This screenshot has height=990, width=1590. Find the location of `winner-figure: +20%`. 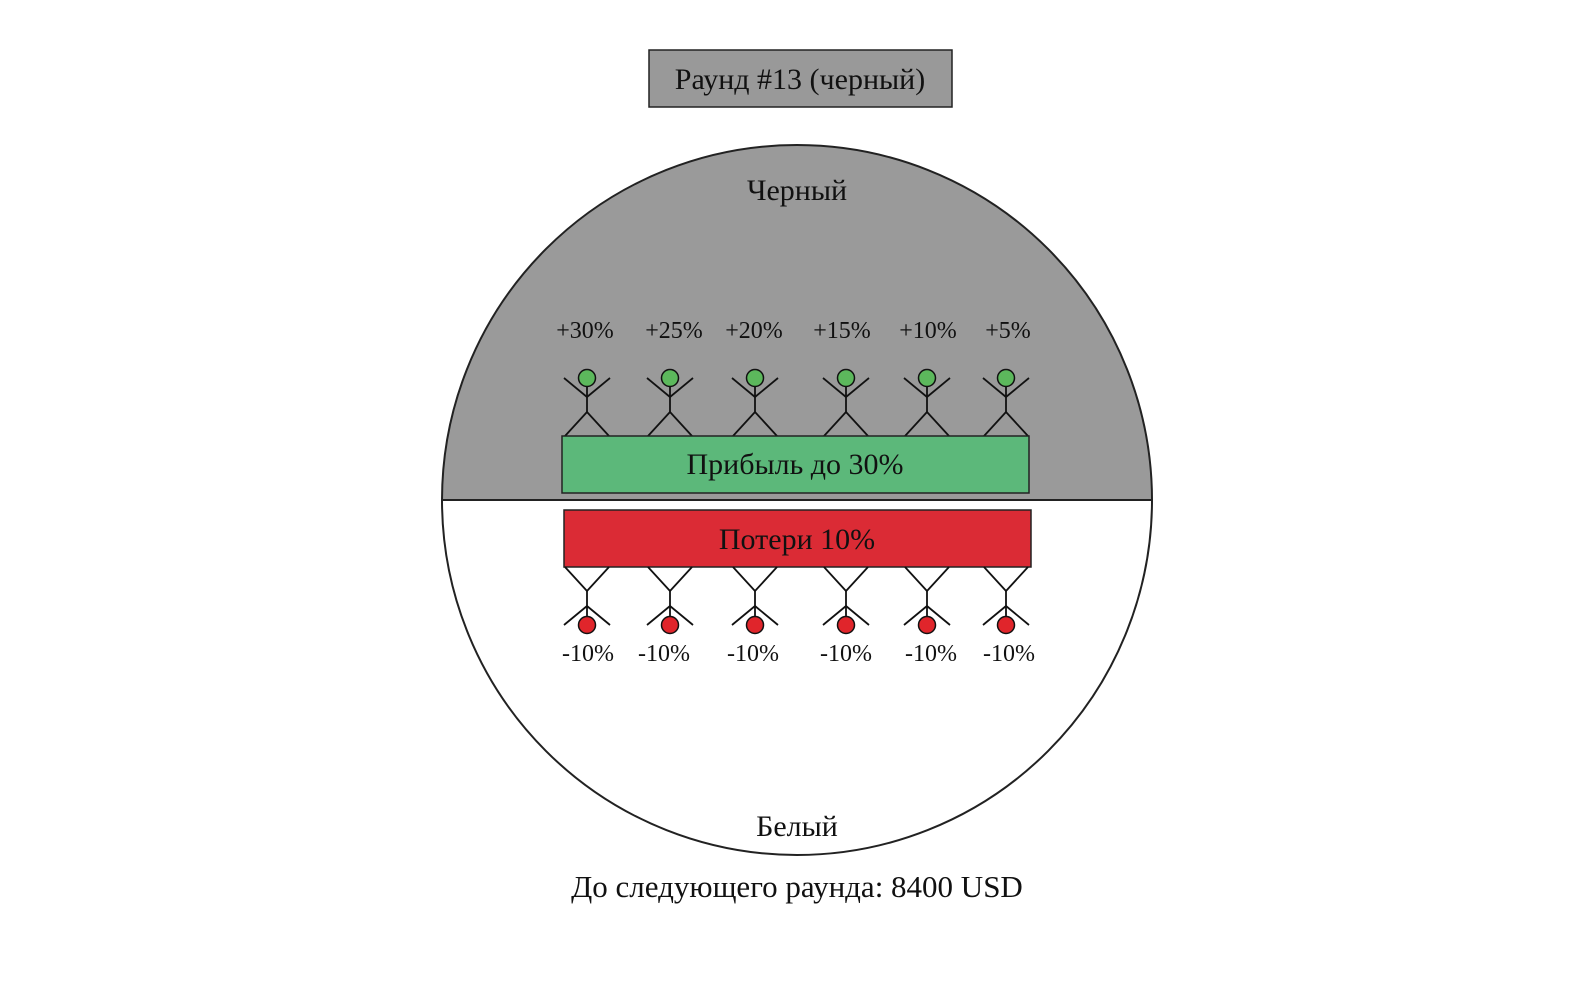

winner-figure: +20% is located at coordinates (754, 377).